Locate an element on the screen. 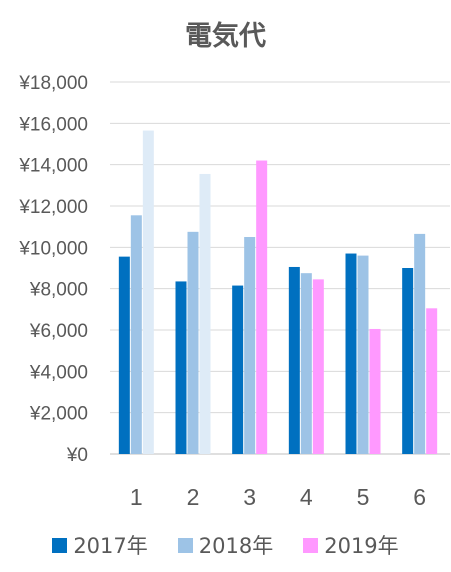  y-tick-label: ¥8,000 is located at coordinates (58, 290).